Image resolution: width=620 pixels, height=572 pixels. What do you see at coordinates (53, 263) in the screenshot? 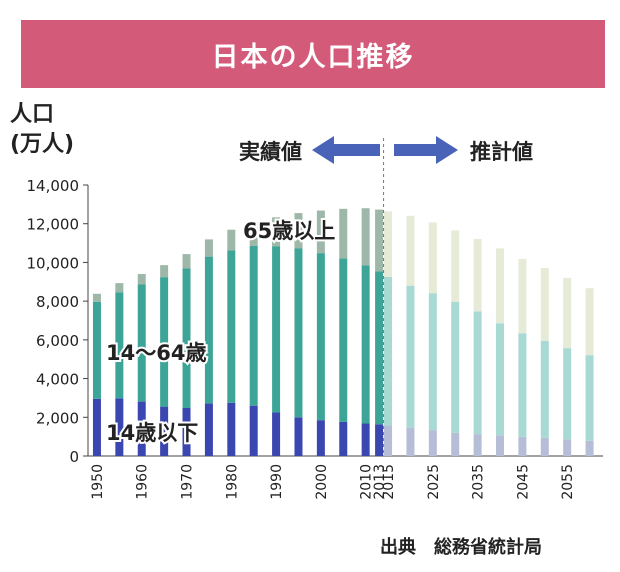
I see `y-tick-label: 10,000` at bounding box center [53, 263].